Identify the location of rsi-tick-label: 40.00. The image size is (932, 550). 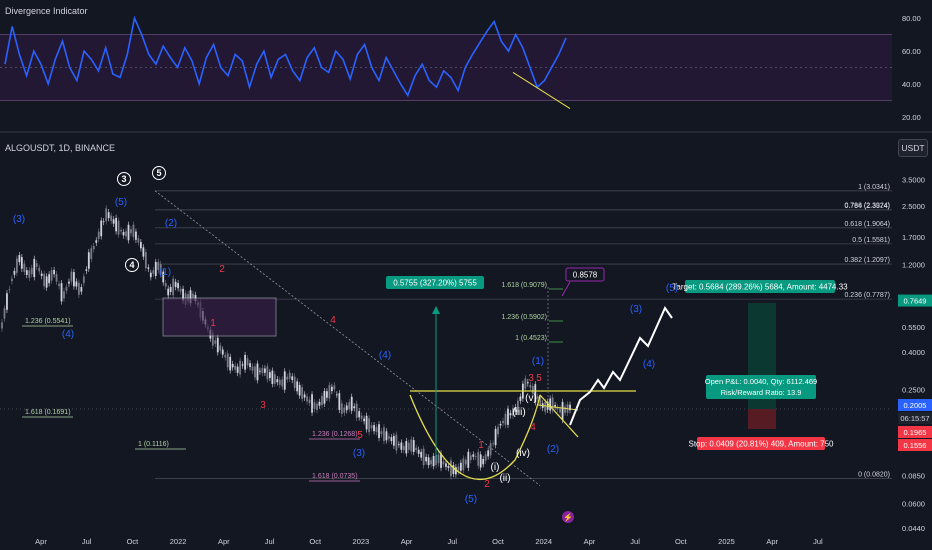
(911, 84).